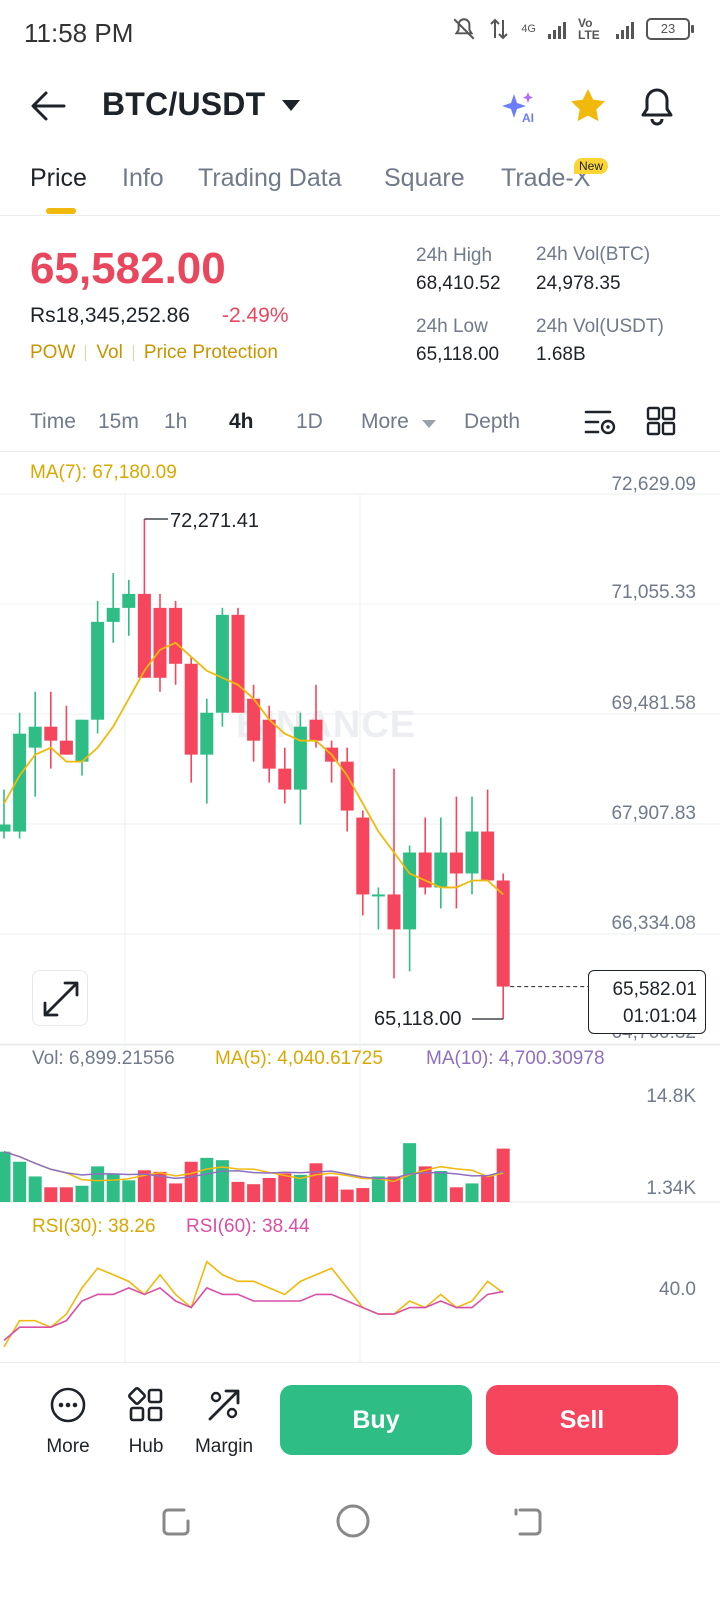 This screenshot has width=720, height=1600. What do you see at coordinates (557, 29) in the screenshot?
I see `signal-icon` at bounding box center [557, 29].